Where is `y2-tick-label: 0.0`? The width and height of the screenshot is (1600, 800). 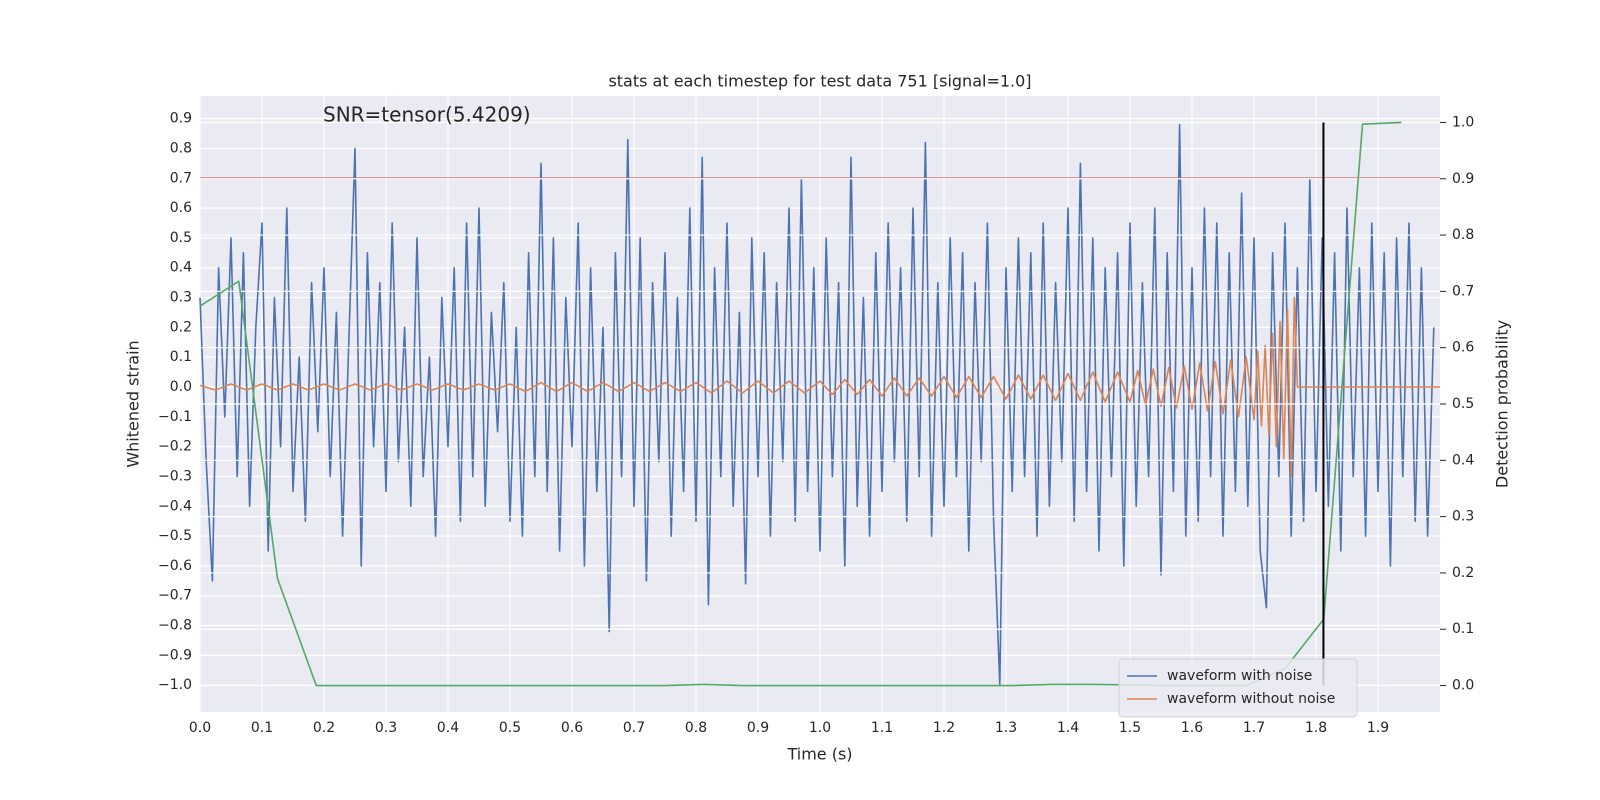 y2-tick-label: 0.0 is located at coordinates (1463, 686).